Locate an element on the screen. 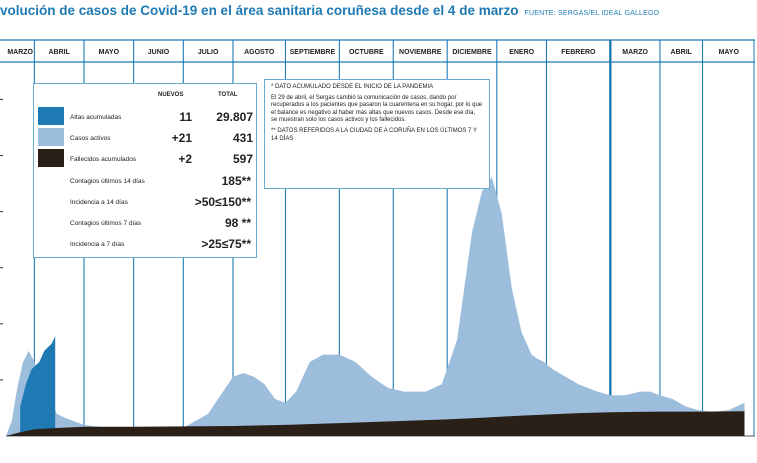  month-label-14: MAYO is located at coordinates (729, 52).